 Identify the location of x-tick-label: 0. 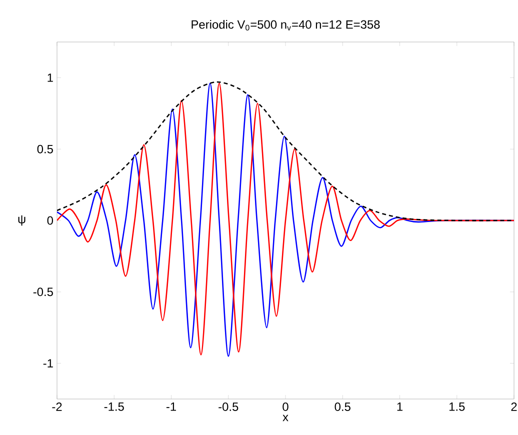
(285, 406).